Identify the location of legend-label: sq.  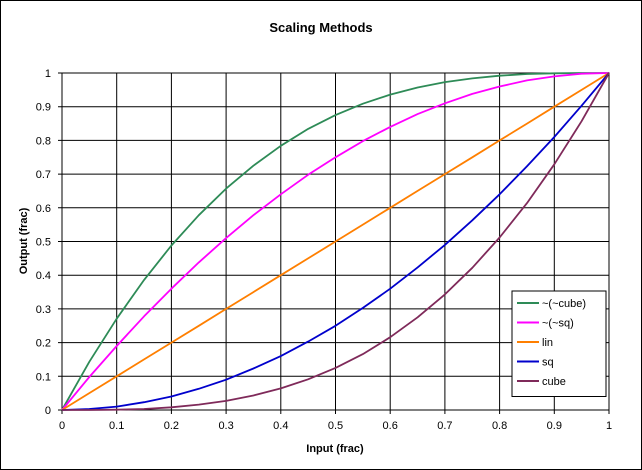
(548, 363).